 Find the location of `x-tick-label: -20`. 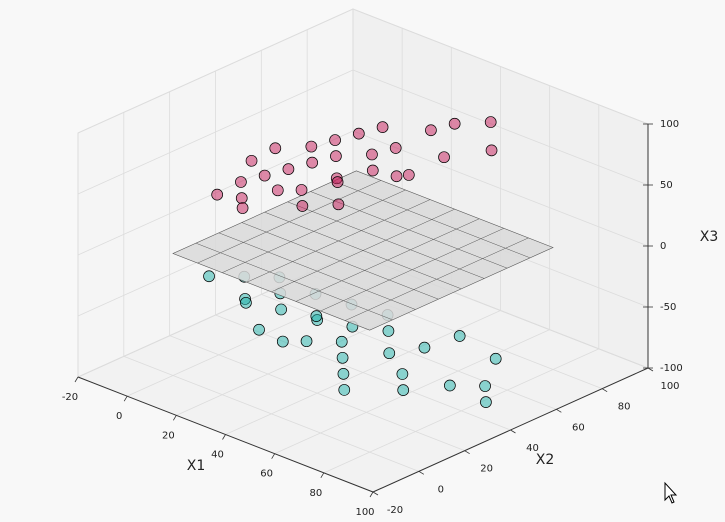

x-tick-label: -20 is located at coordinates (70, 397).